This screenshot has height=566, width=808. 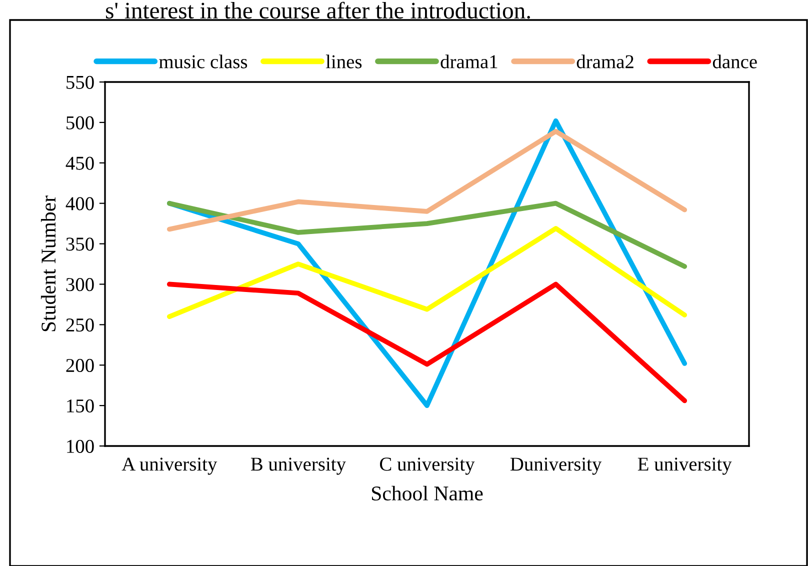 What do you see at coordinates (170, 466) in the screenshot?
I see `x-tick-label: A university` at bounding box center [170, 466].